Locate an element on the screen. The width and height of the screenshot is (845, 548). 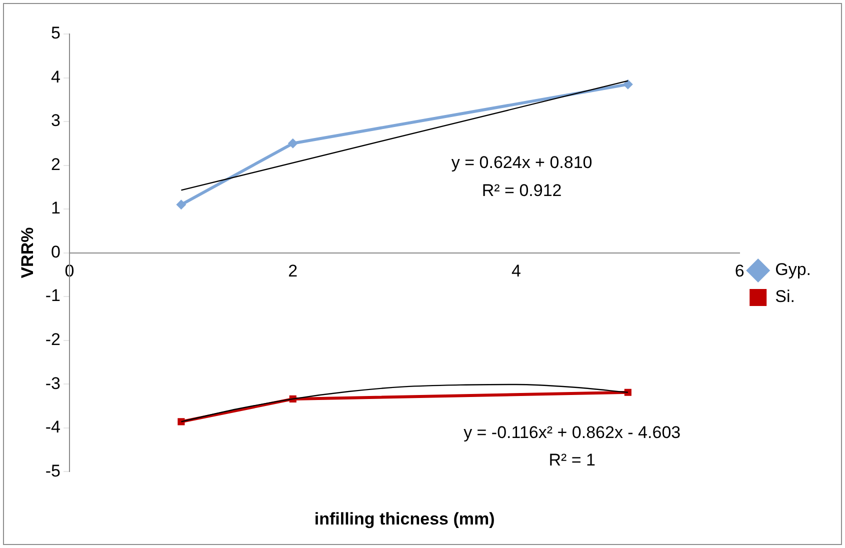
annotation: R² = 1 is located at coordinates (572, 460).